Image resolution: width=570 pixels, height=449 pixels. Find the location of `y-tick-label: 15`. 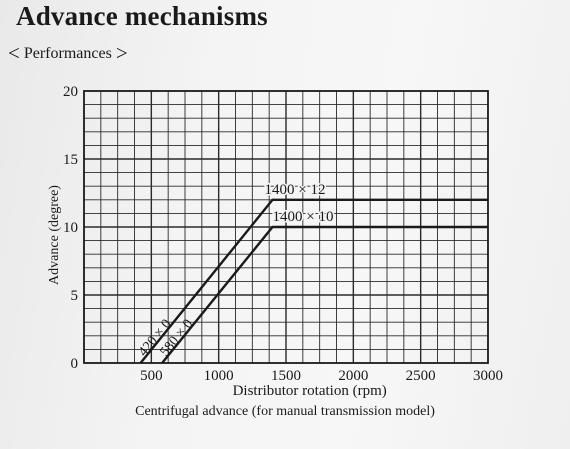

y-tick-label: 15 is located at coordinates (70, 160).